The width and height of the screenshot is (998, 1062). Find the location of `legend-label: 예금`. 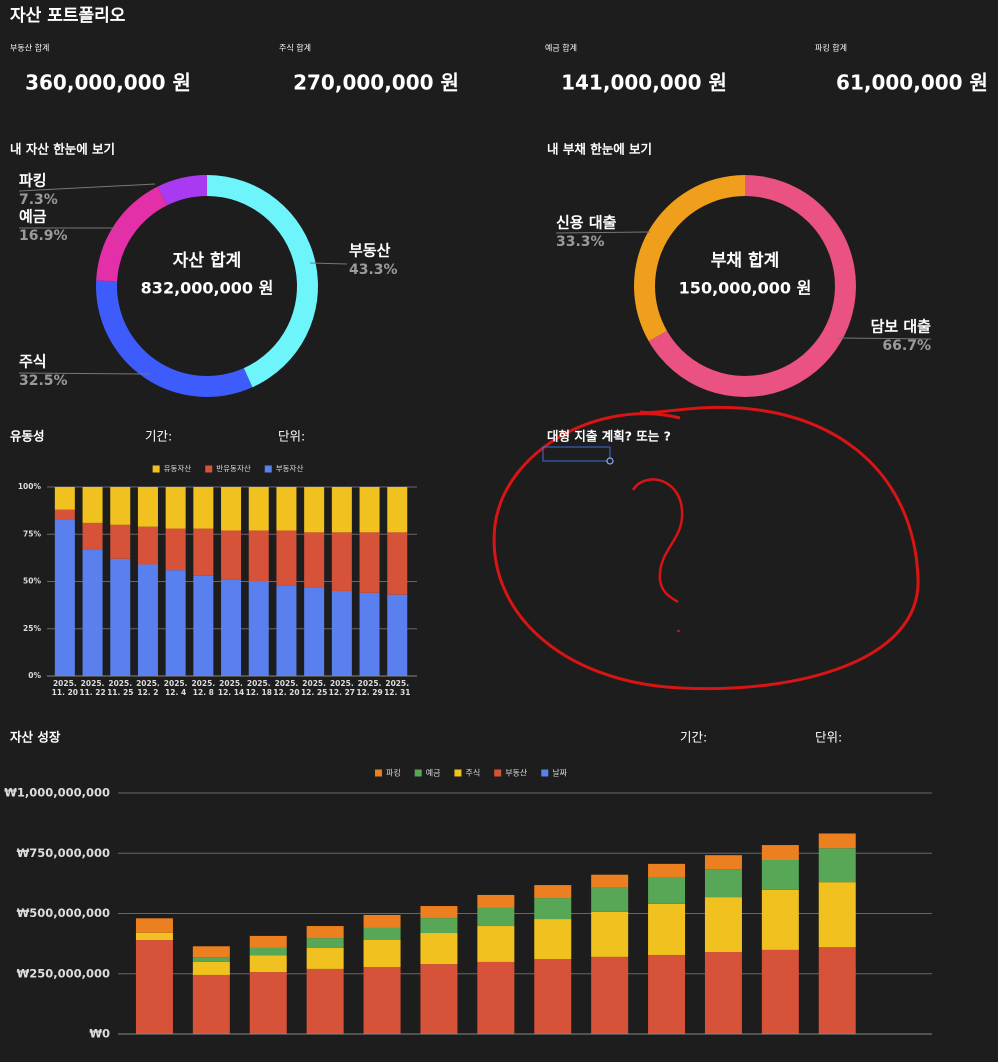

legend-label: 예금 is located at coordinates (433, 773).